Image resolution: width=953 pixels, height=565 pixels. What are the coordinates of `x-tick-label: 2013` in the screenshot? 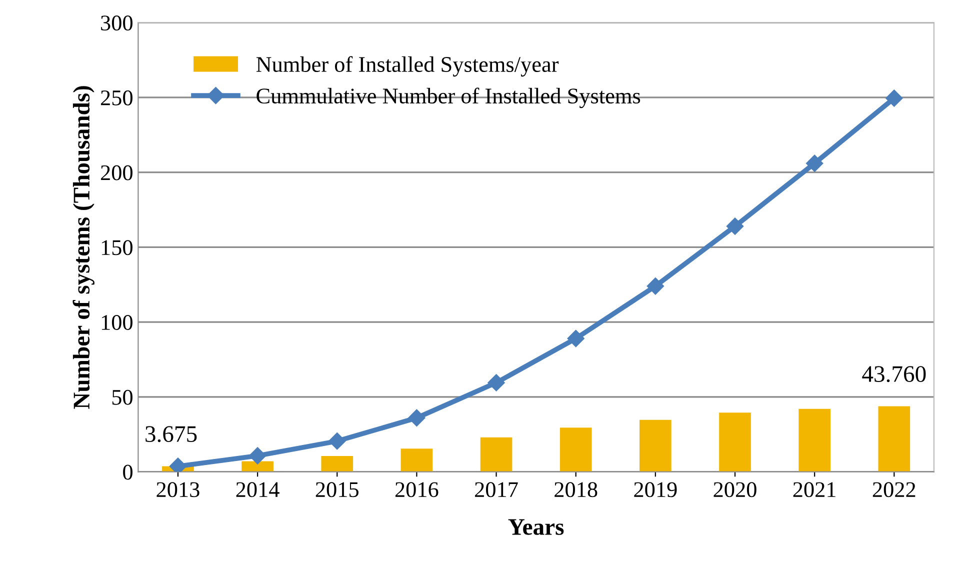 It's located at (178, 490).